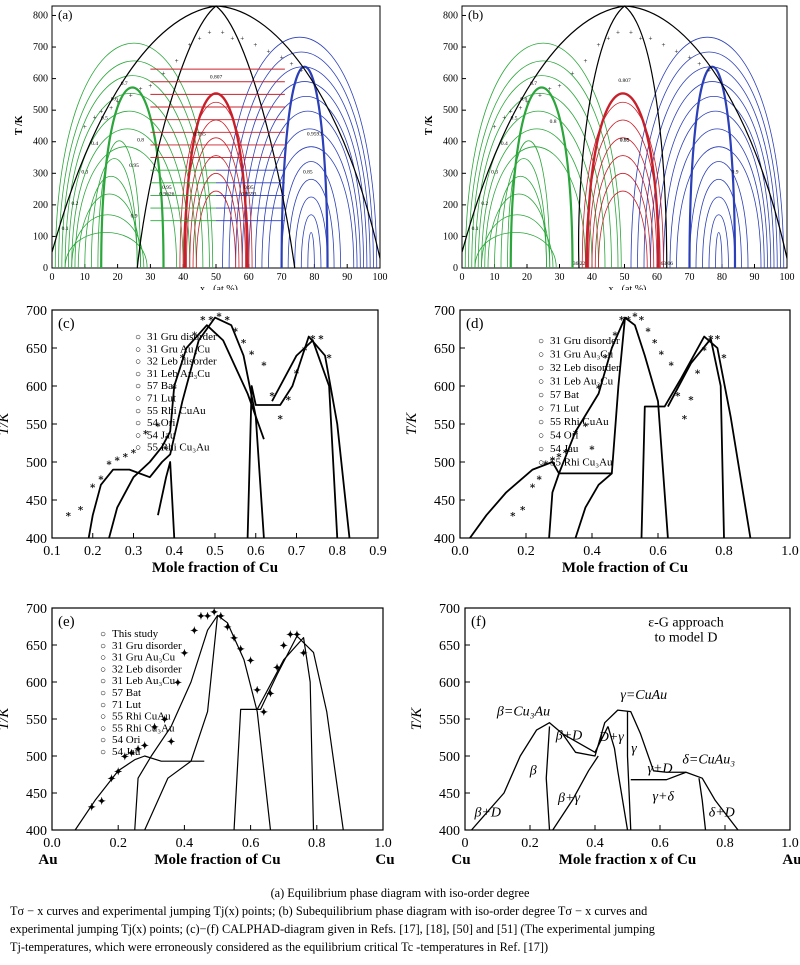 The image size is (800, 965). Describe the element at coordinates (179, 349) in the screenshot. I see `legend-entry: 31 Gru Au₃Cu` at that location.